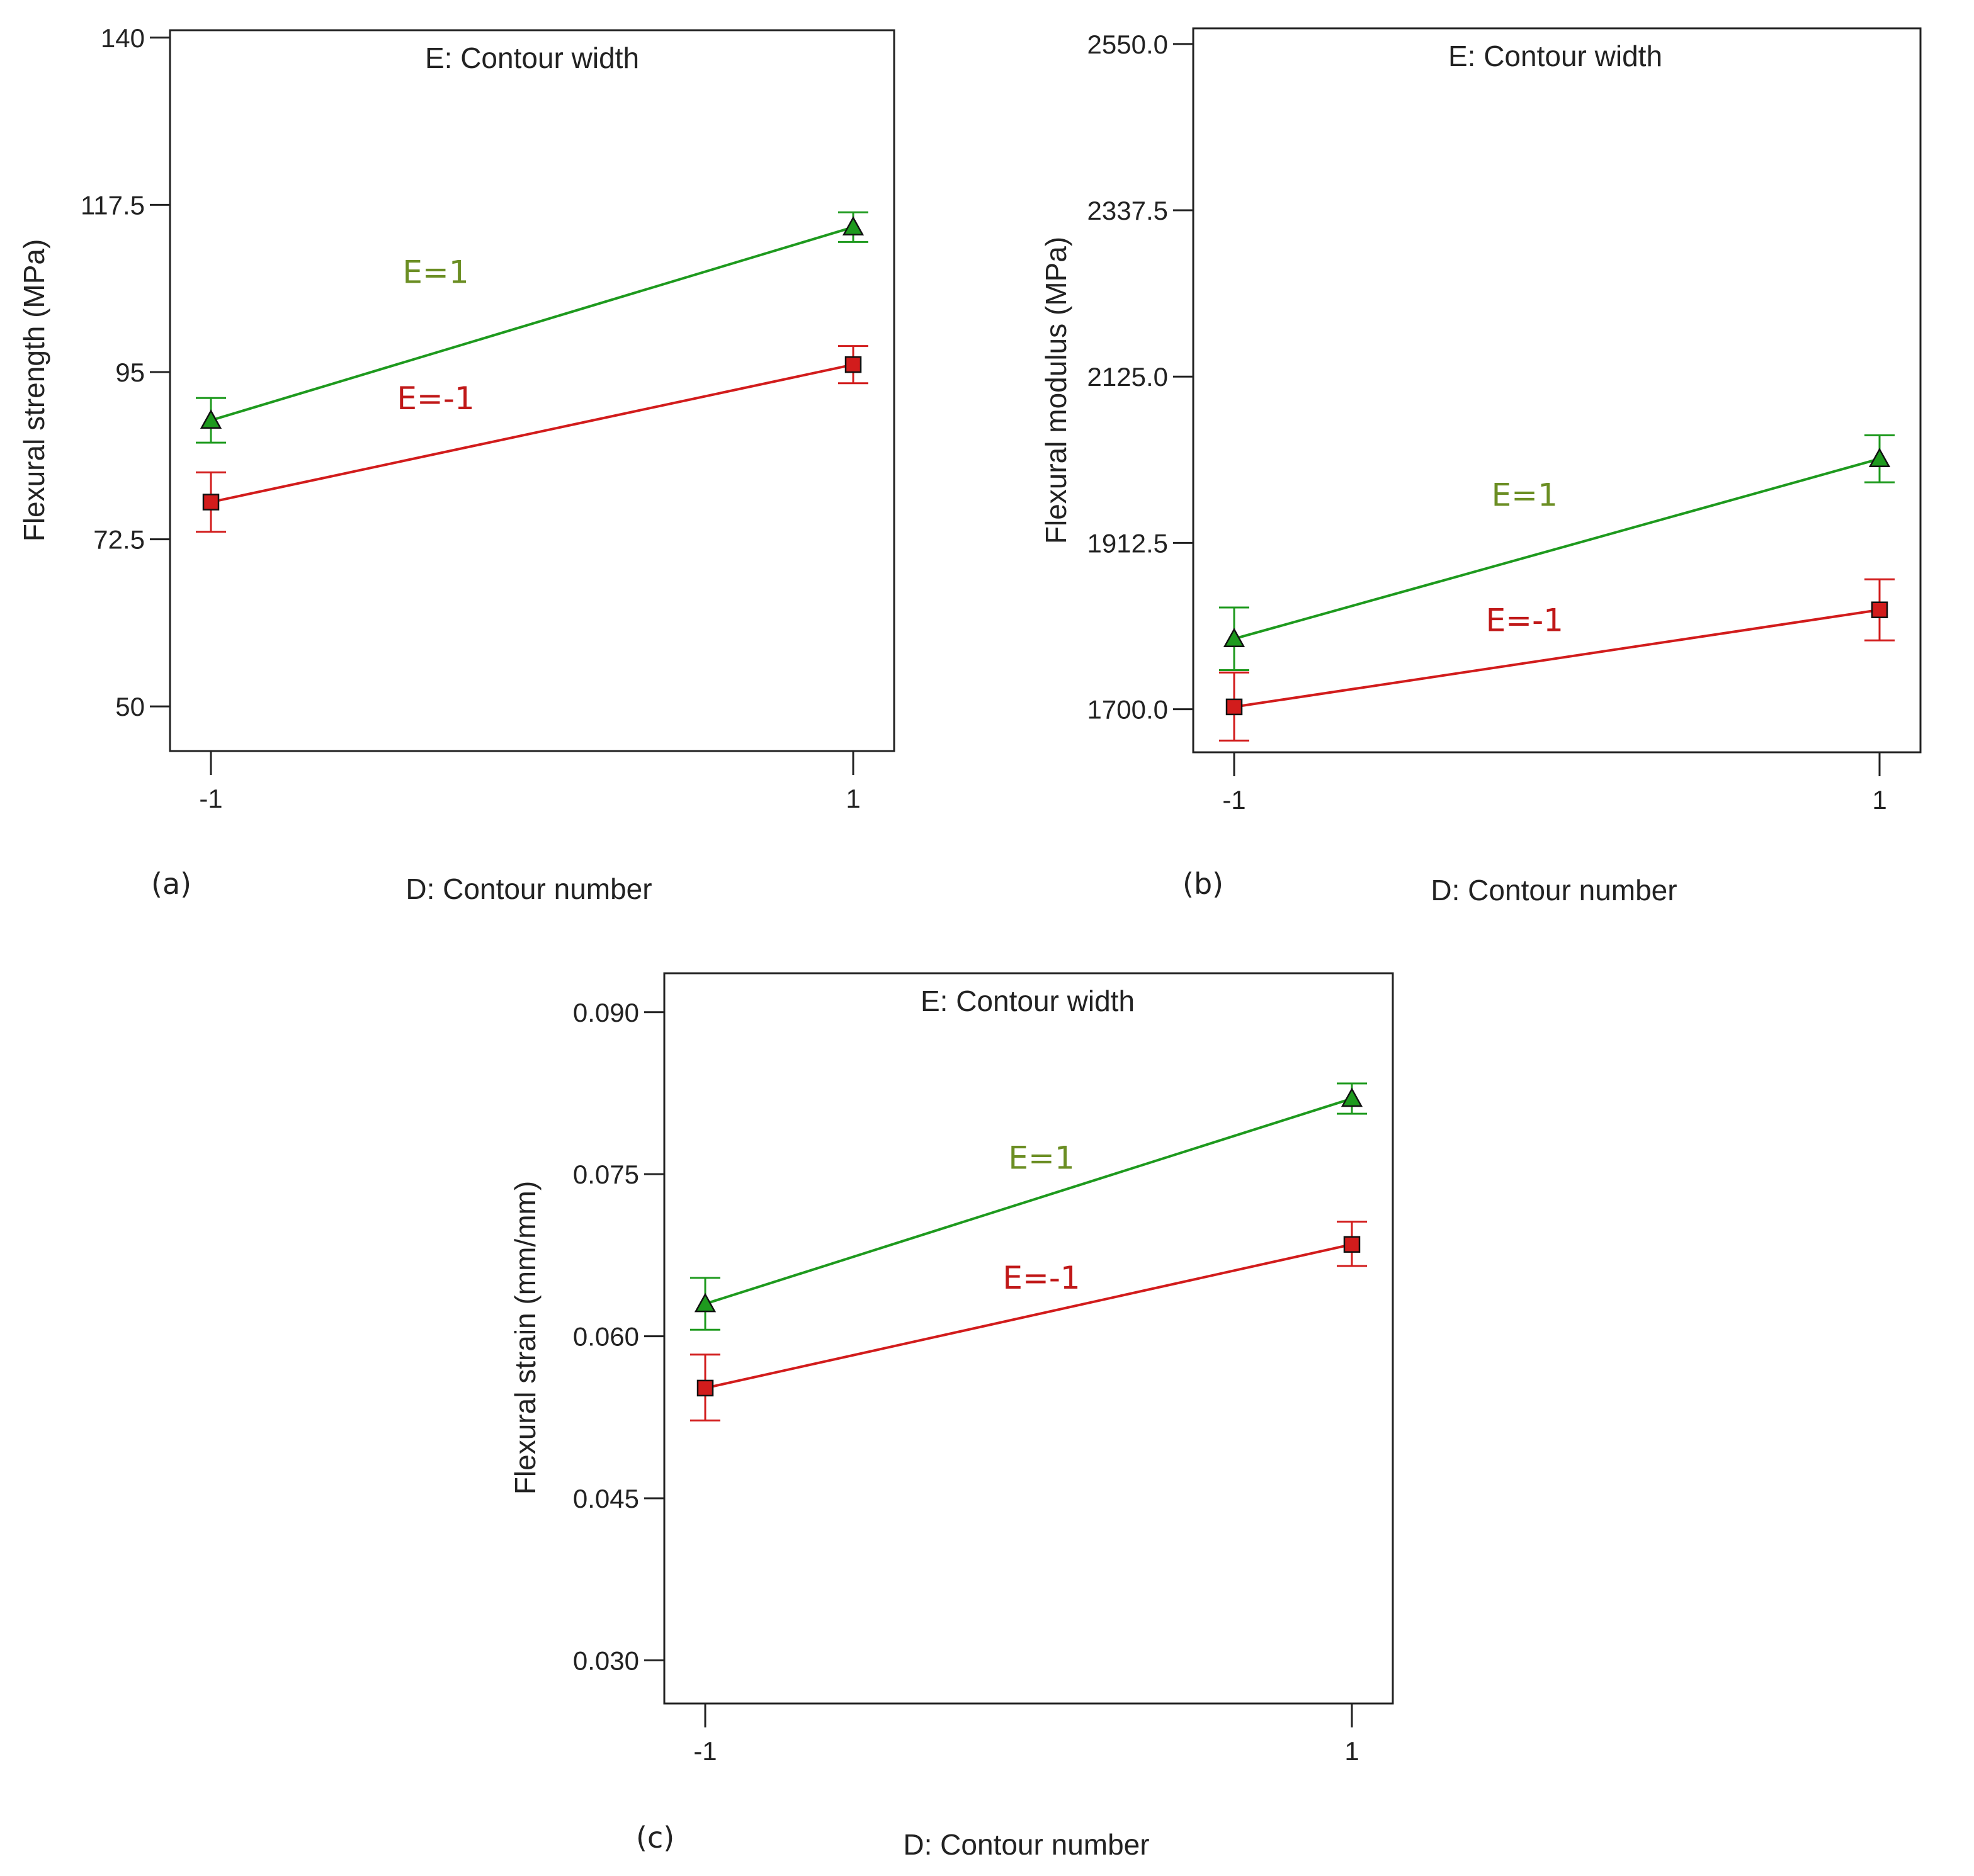 This screenshot has width=1974, height=1876. Describe the element at coordinates (655, 1838) in the screenshot. I see `panel-label: (c)` at that location.